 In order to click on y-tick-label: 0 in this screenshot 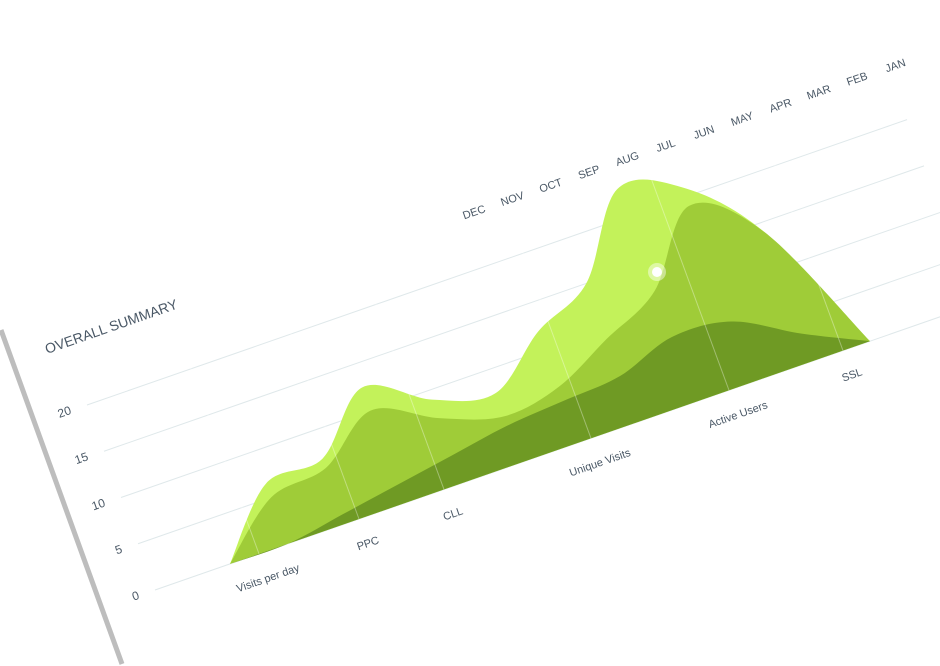, I will do `click(135, 596)`.